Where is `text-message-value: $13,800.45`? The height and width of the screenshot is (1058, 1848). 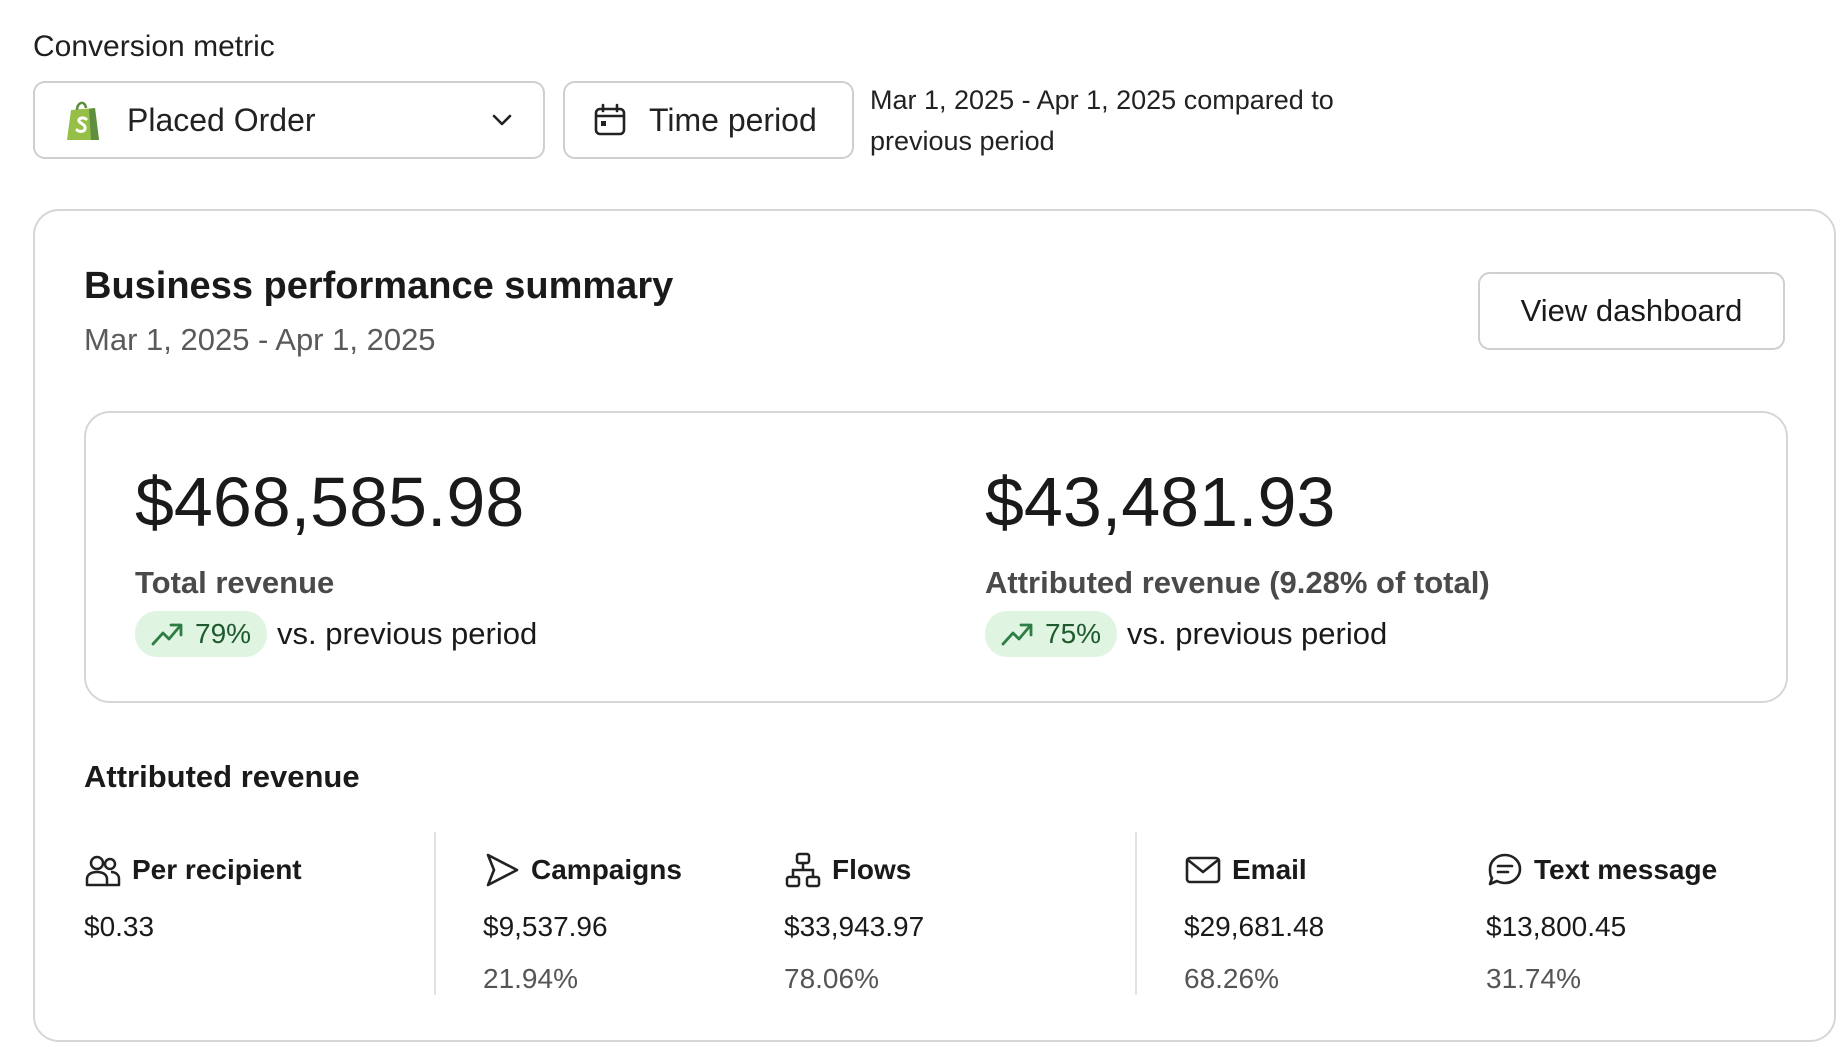
text-message-value: $13,800.45 is located at coordinates (1556, 926).